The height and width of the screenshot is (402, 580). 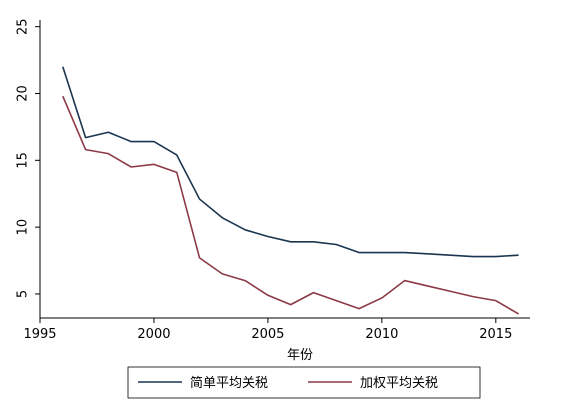 I want to click on legend-box, so click(x=304, y=382).